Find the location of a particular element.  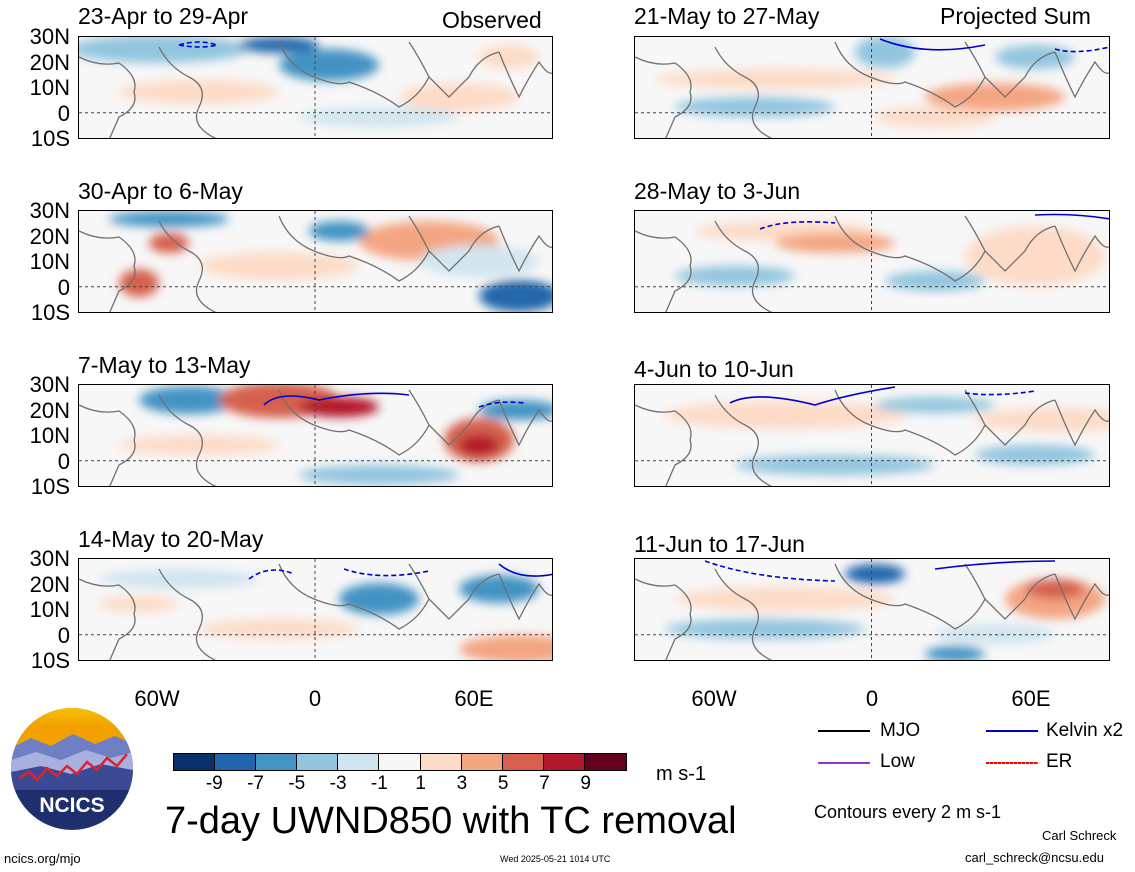

legend-low-label: Low is located at coordinates (897, 761).